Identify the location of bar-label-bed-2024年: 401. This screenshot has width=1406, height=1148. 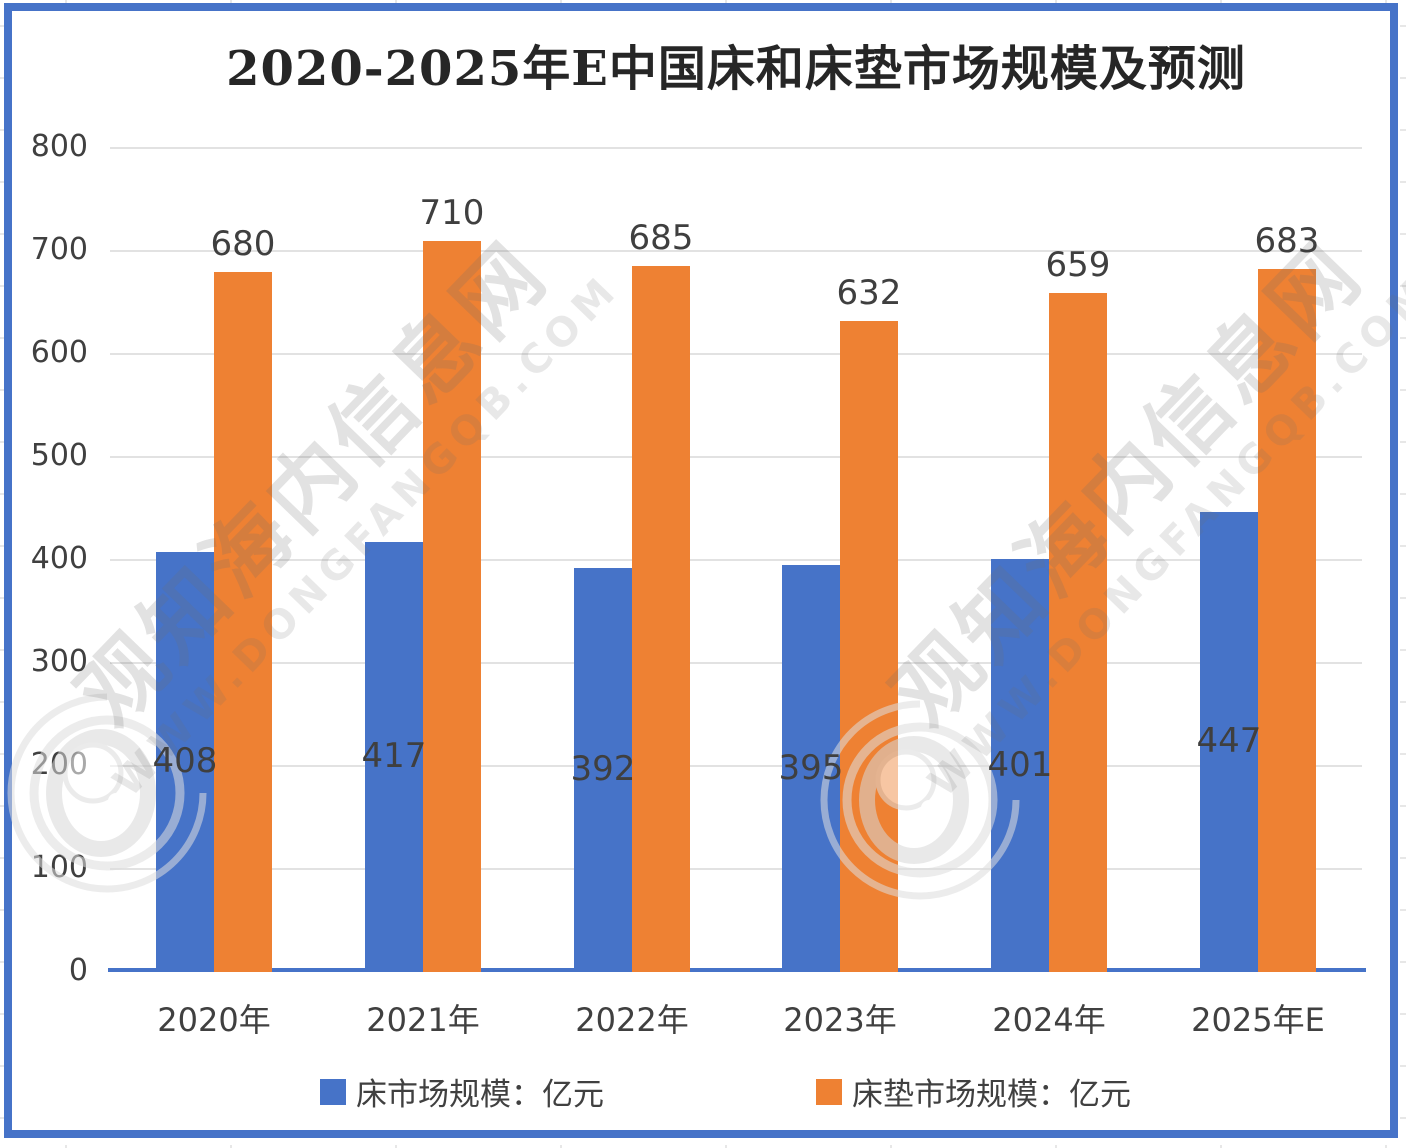
(1020, 765).